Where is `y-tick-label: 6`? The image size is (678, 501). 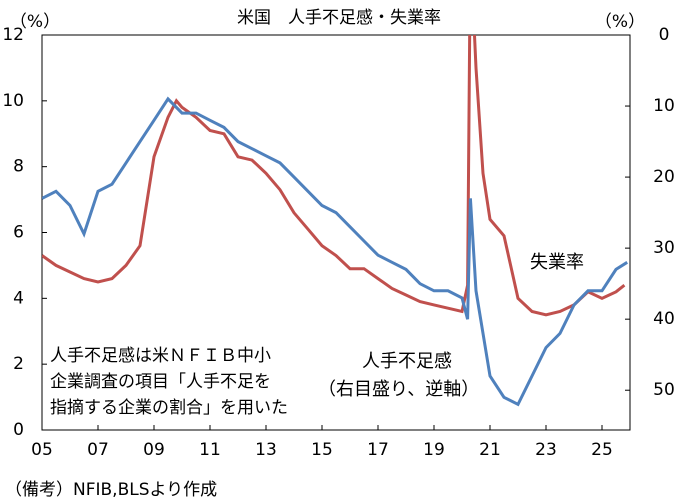
y-tick-label: 6 is located at coordinates (18, 233).